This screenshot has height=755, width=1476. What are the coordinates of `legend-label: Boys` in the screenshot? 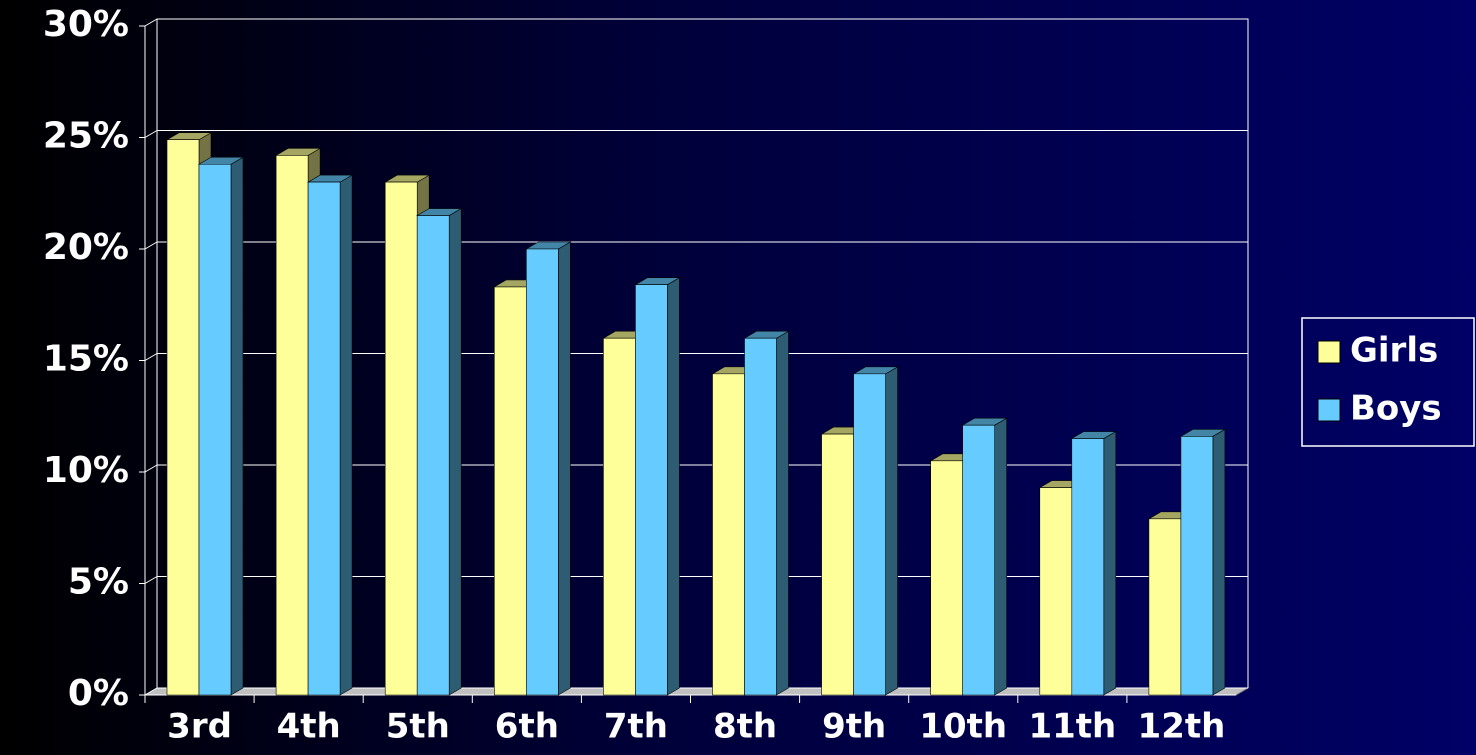 It's located at (1396, 409).